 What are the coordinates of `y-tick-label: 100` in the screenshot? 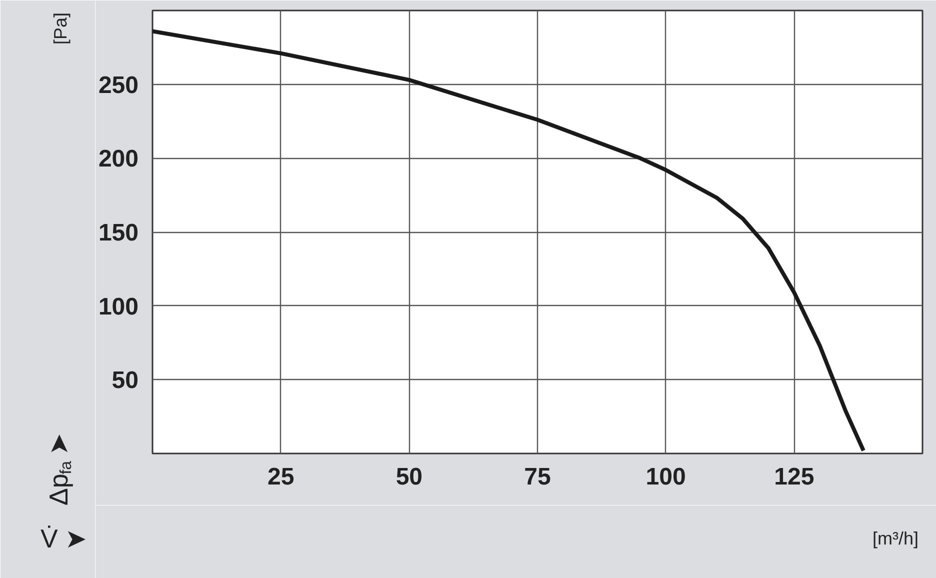 It's located at (118, 306).